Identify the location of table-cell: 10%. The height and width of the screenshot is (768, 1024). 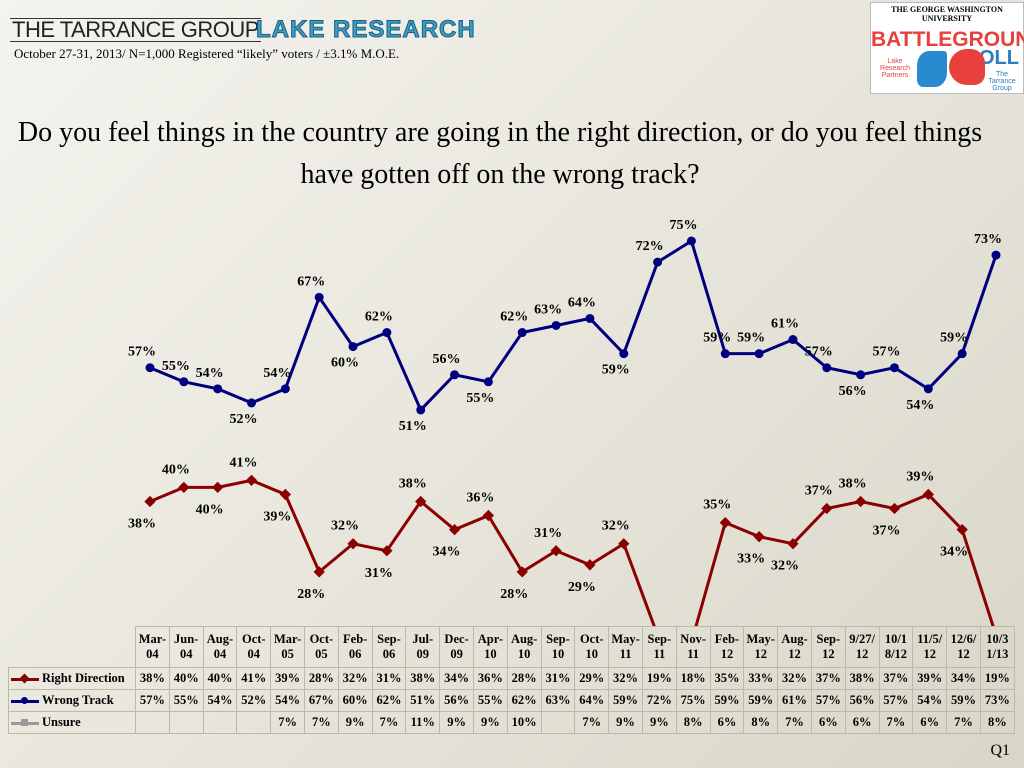
(524, 722).